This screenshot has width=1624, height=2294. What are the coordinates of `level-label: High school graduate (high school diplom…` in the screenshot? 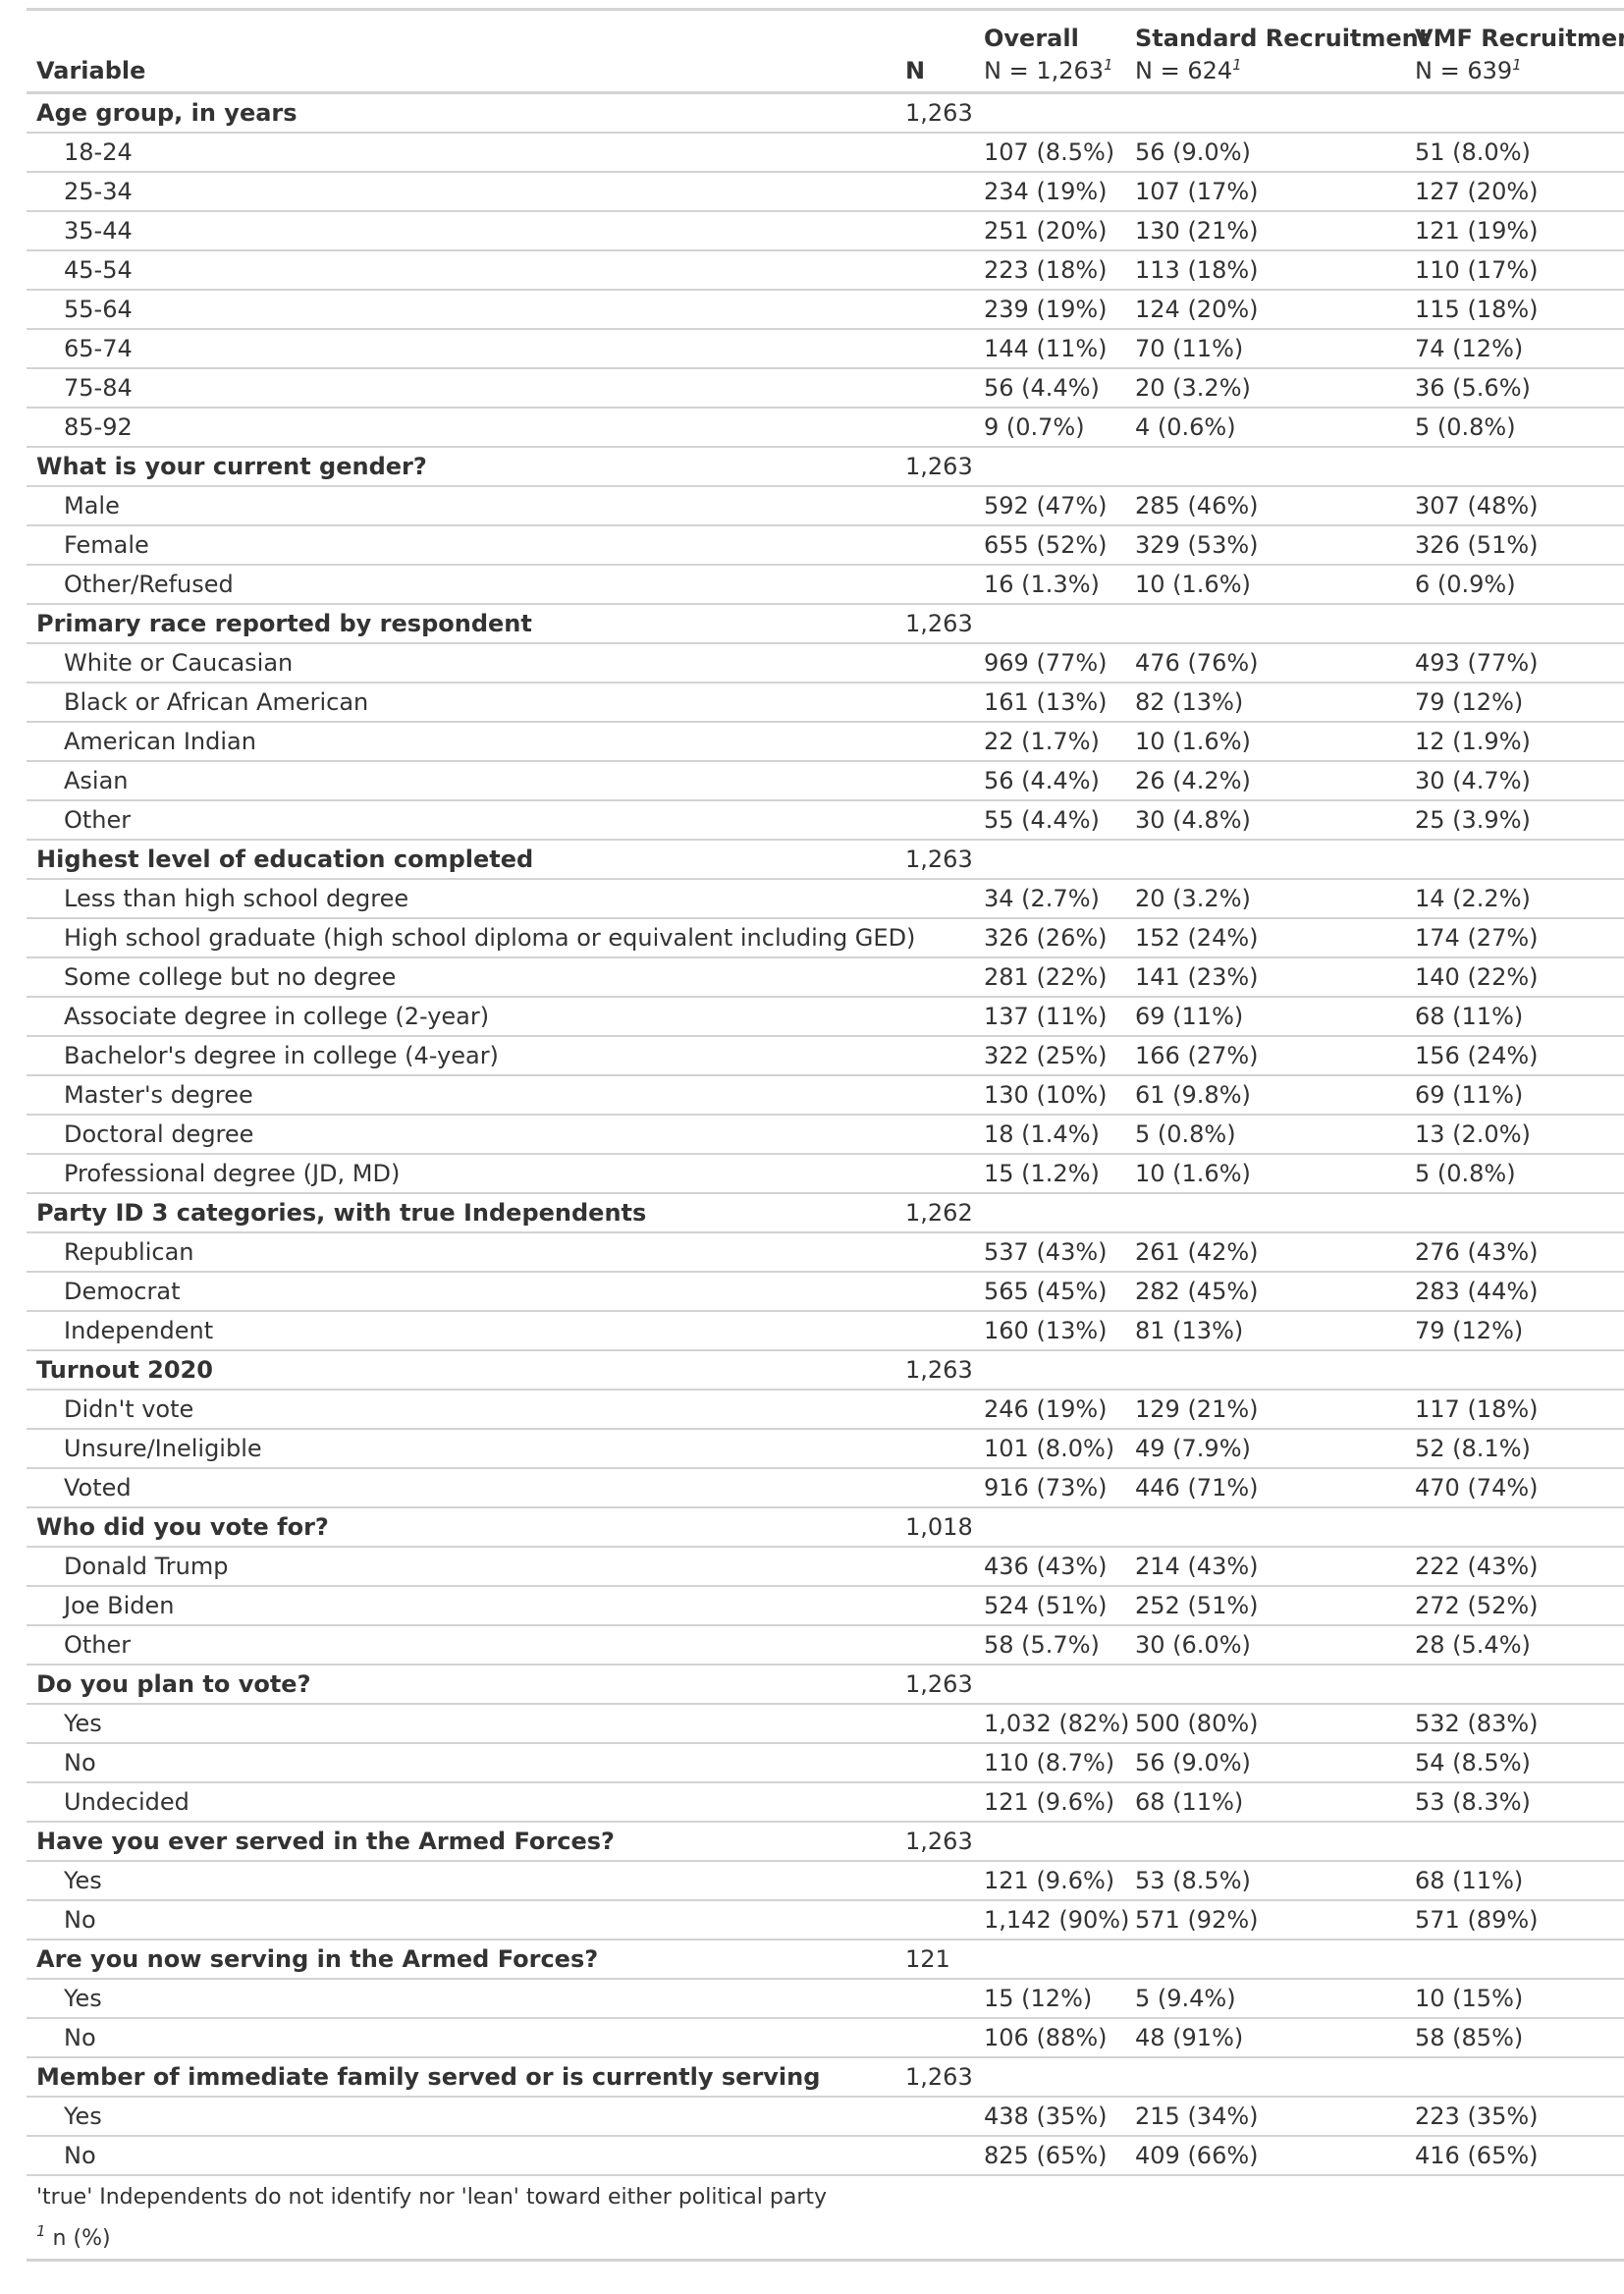 It's located at (471, 938).